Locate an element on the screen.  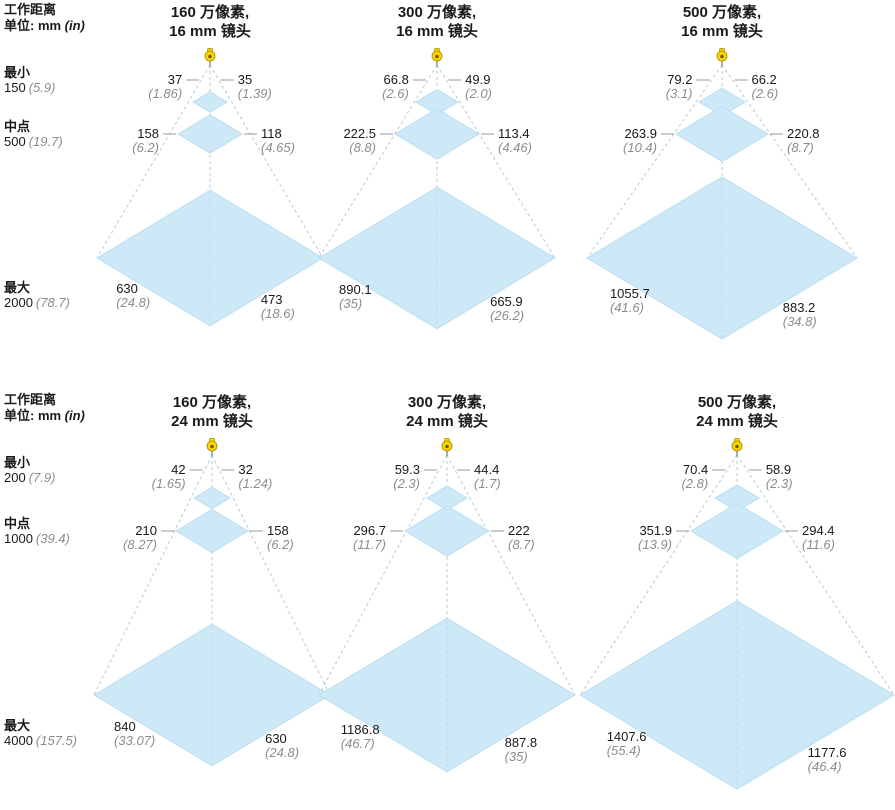
measurement-mid-left: 158 (6.2) is located at coordinates (145, 141).